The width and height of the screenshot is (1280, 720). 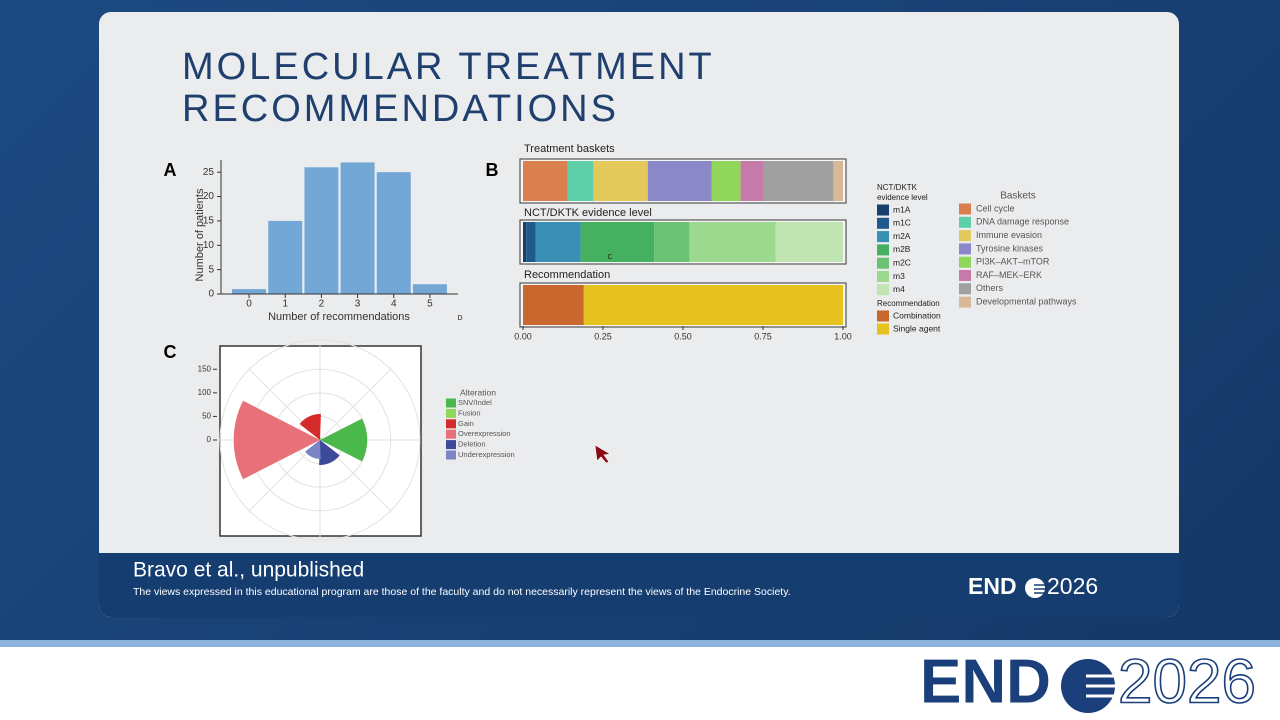 What do you see at coordinates (211, 294) in the screenshot?
I see `y-tick-label: 0` at bounding box center [211, 294].